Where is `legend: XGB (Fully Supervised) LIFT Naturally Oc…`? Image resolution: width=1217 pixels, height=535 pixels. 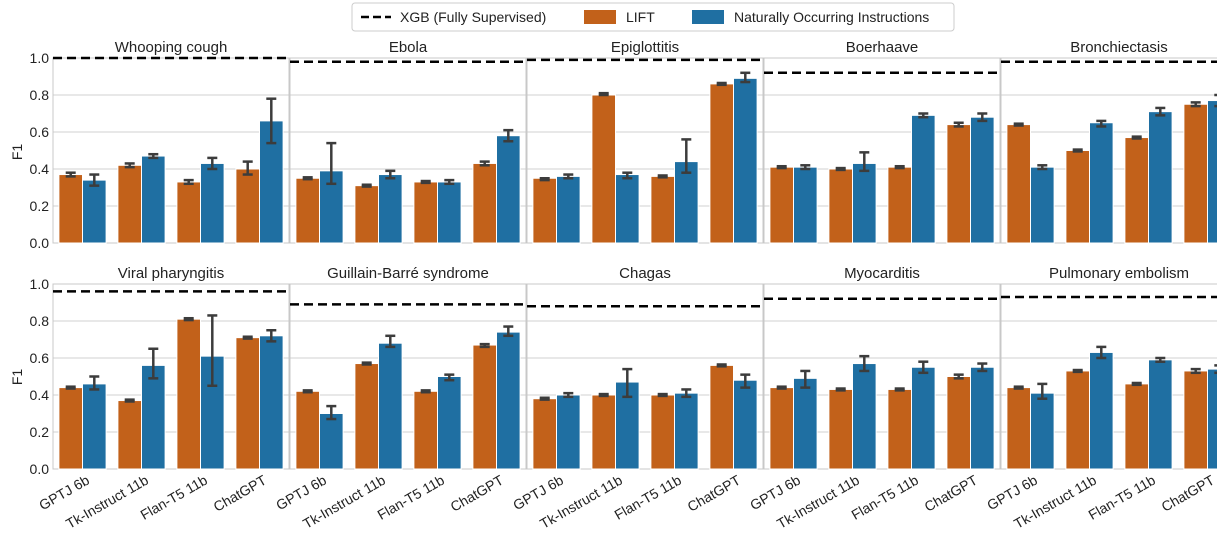 legend: XGB (Fully Supervised) LIFT Naturally Oc… is located at coordinates (653, 17).